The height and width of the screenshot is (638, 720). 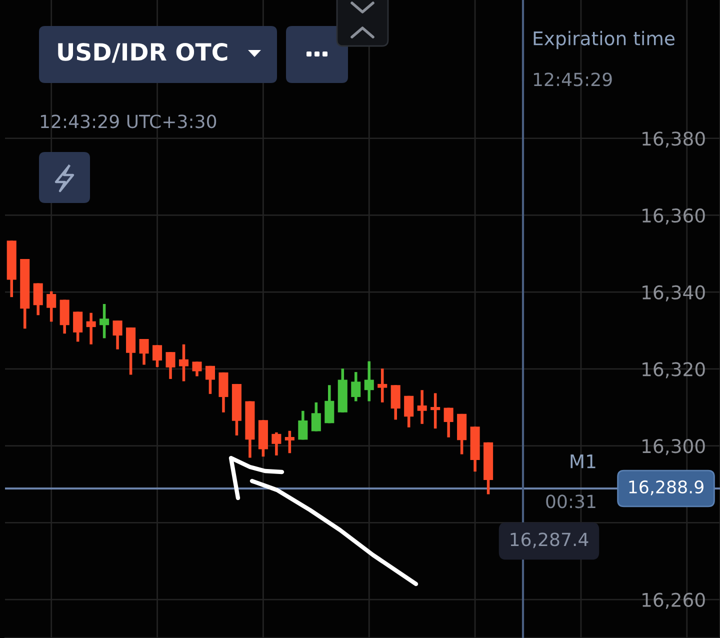 I want to click on annotation: 16,287.4, so click(x=549, y=540).